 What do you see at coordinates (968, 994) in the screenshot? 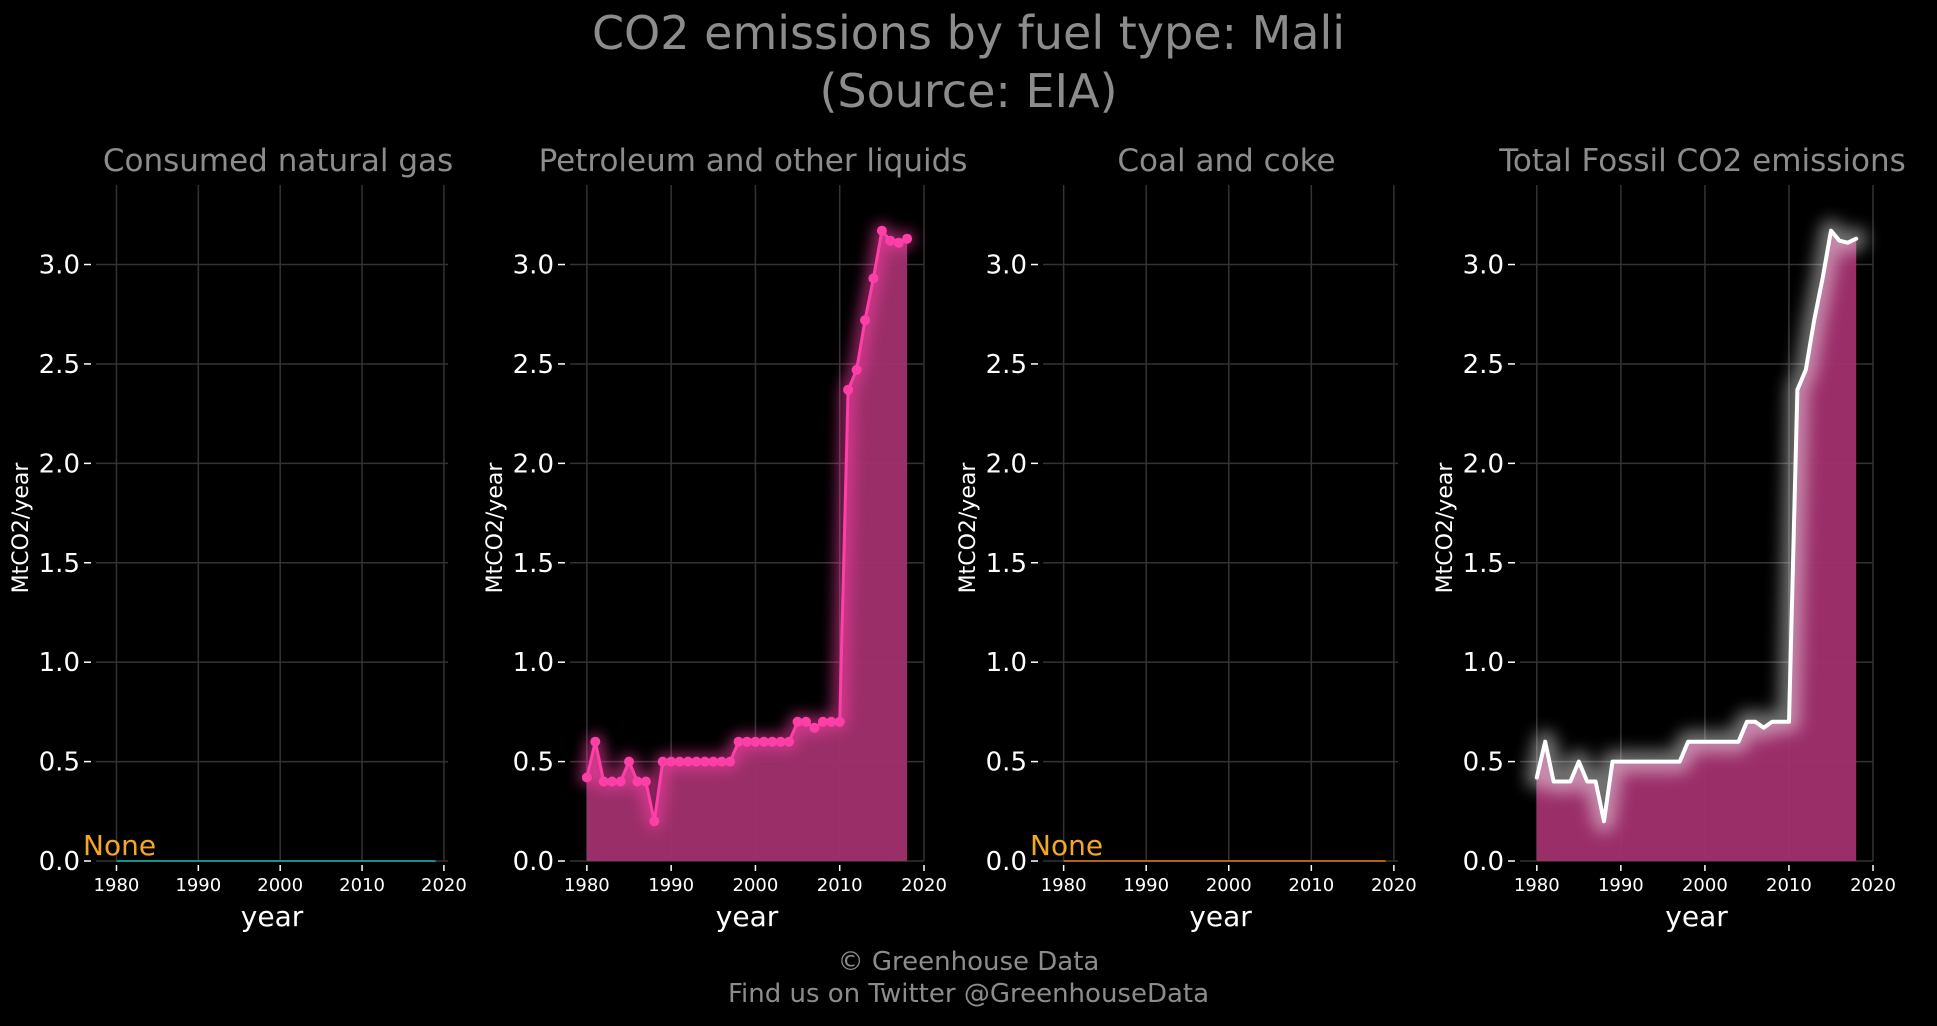
I see `credit-twitter: Find us on Twitter @GreenhouseData` at bounding box center [968, 994].